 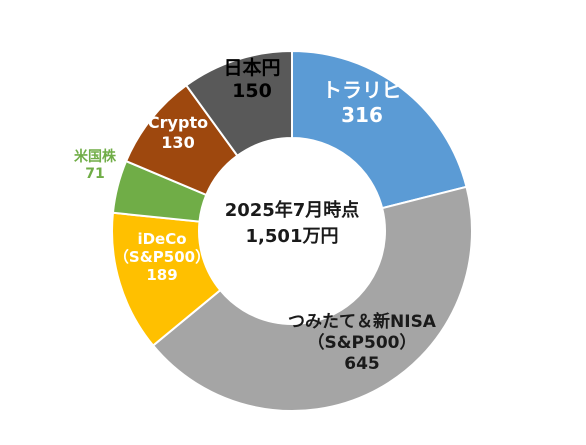 I want to click on slice-torarepi, so click(x=379, y=129).